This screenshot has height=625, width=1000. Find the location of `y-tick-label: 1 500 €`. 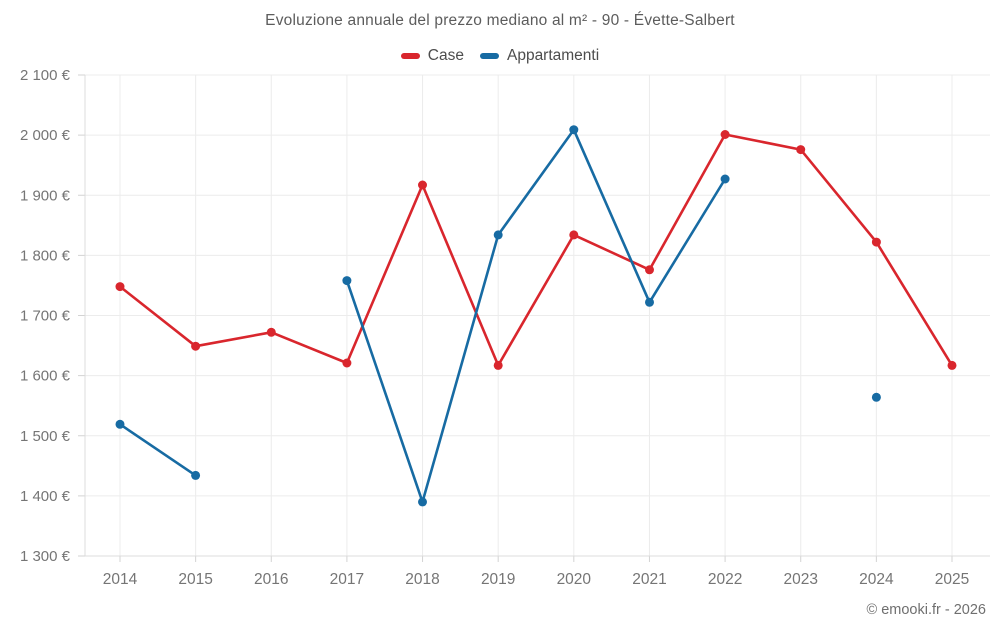

y-tick-label: 1 500 € is located at coordinates (45, 436).